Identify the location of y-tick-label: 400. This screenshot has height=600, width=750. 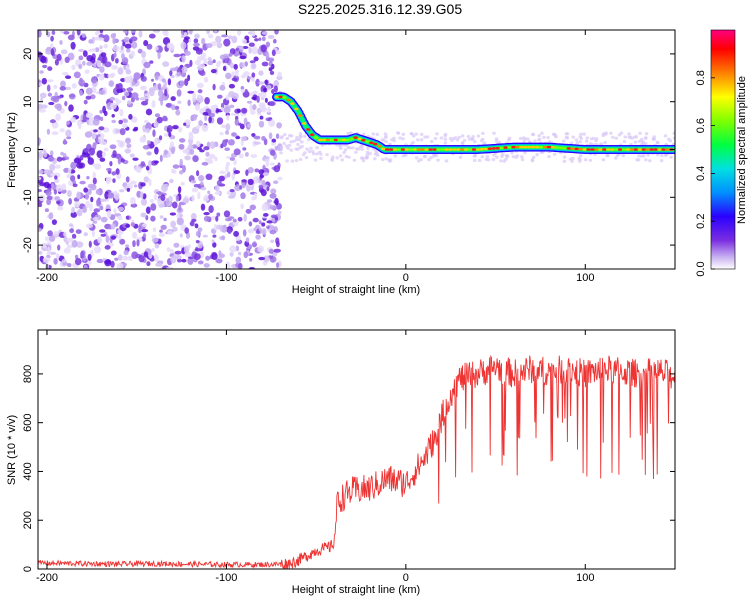
(28, 471).